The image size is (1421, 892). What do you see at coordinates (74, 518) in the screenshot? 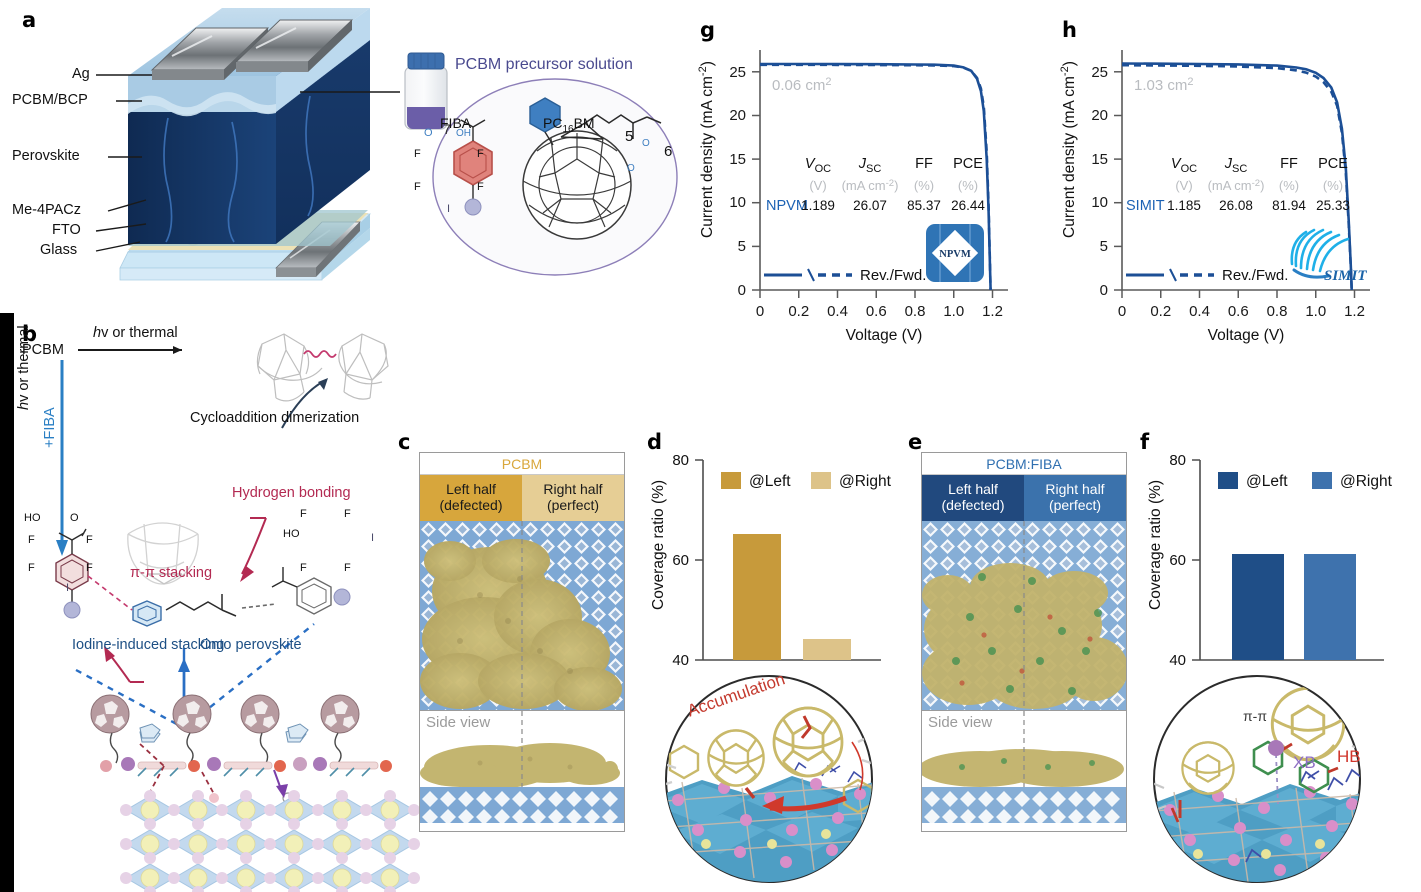
I see `panel-b-atom-o: O` at bounding box center [74, 518].